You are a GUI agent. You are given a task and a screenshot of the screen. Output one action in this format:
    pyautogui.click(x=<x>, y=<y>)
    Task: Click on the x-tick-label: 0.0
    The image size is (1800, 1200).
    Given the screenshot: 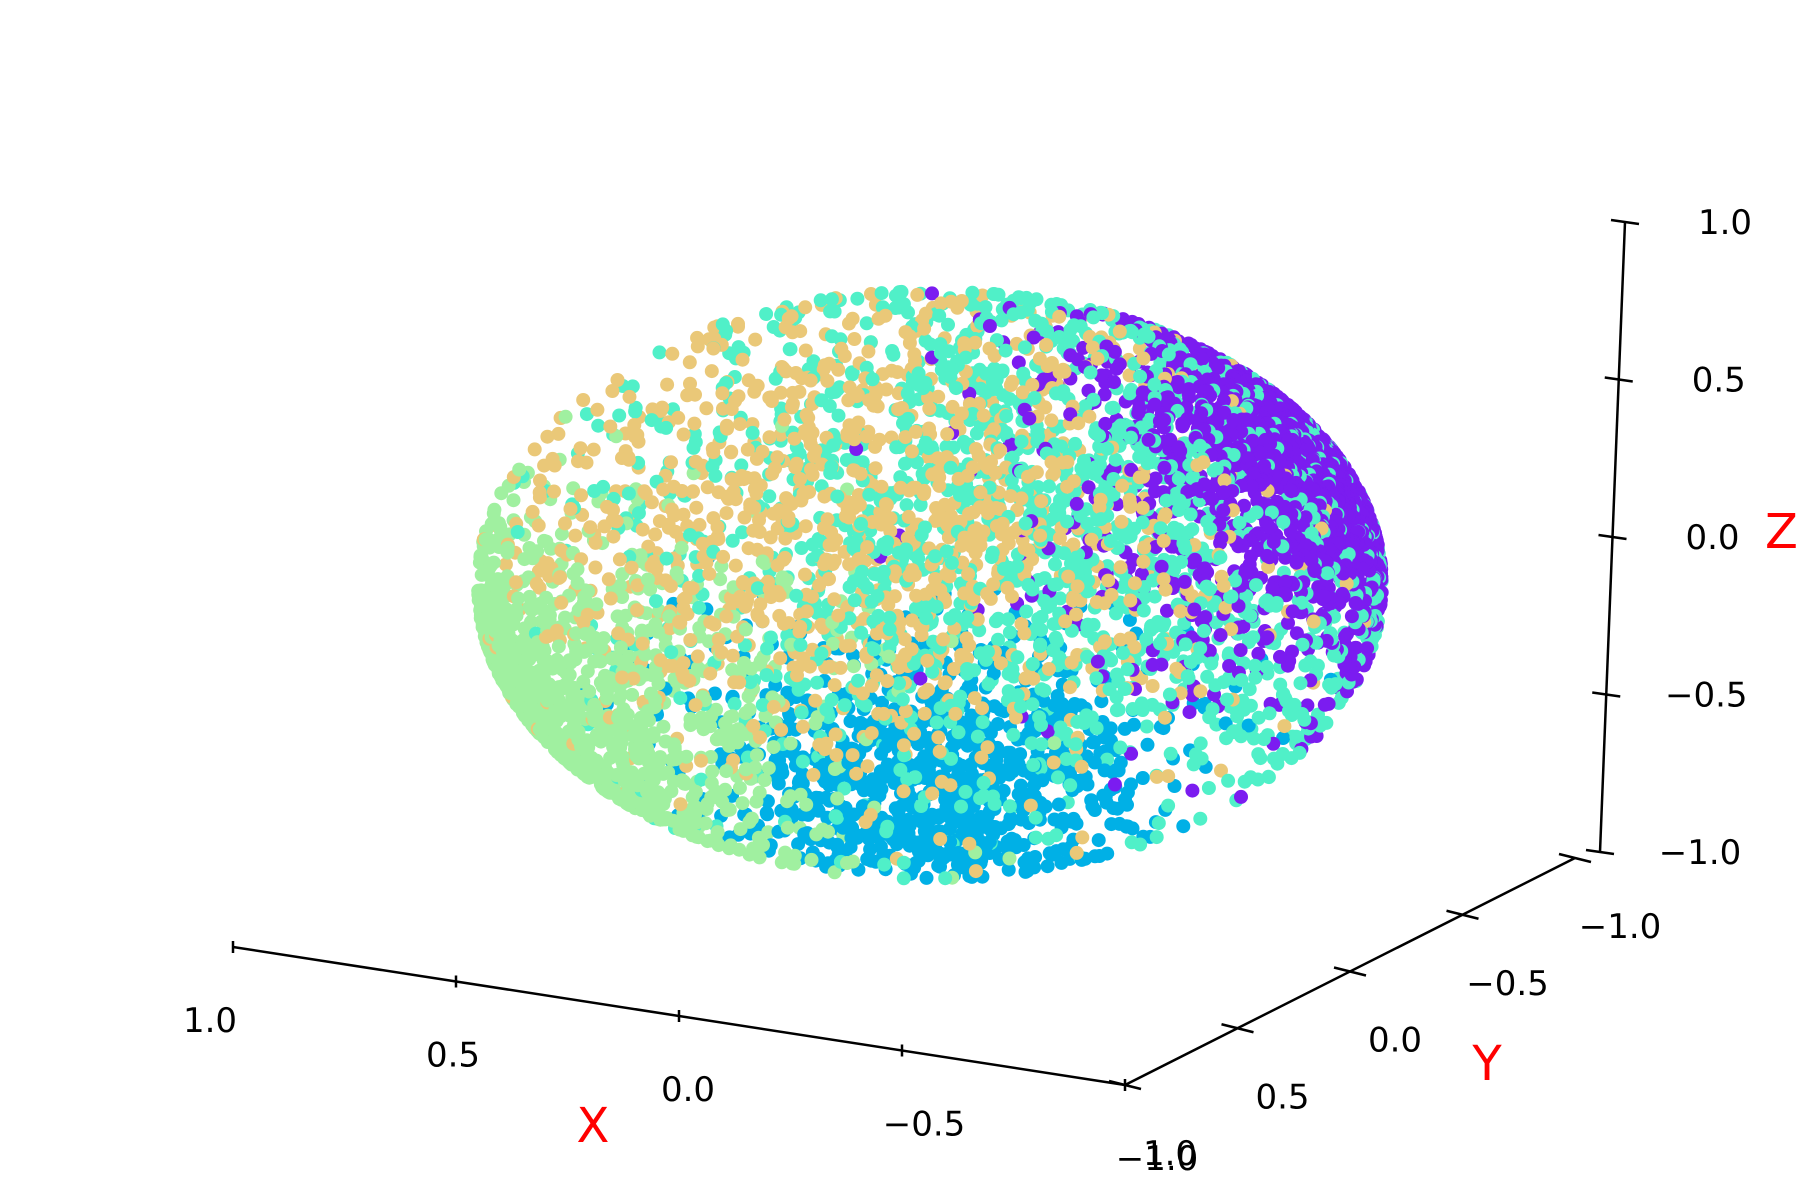 What is the action you would take?
    pyautogui.click(x=688, y=1090)
    